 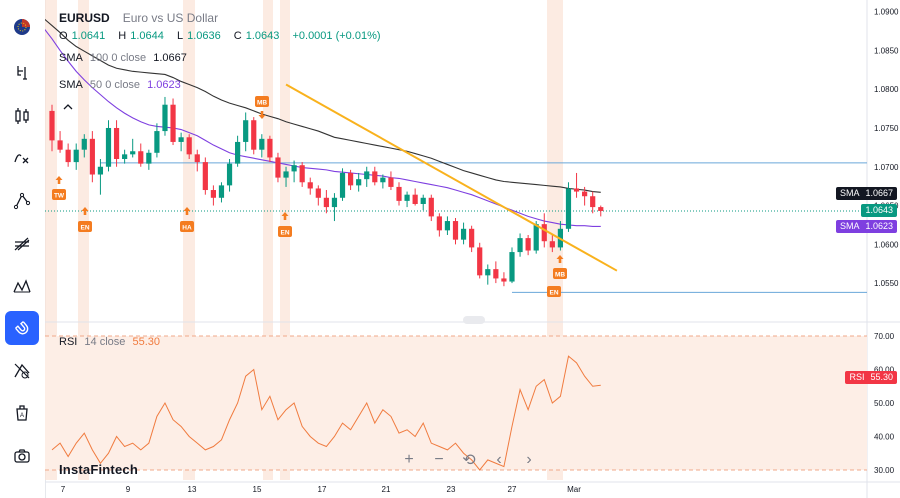 I want to click on high-value: 1.0644, so click(x=147, y=36).